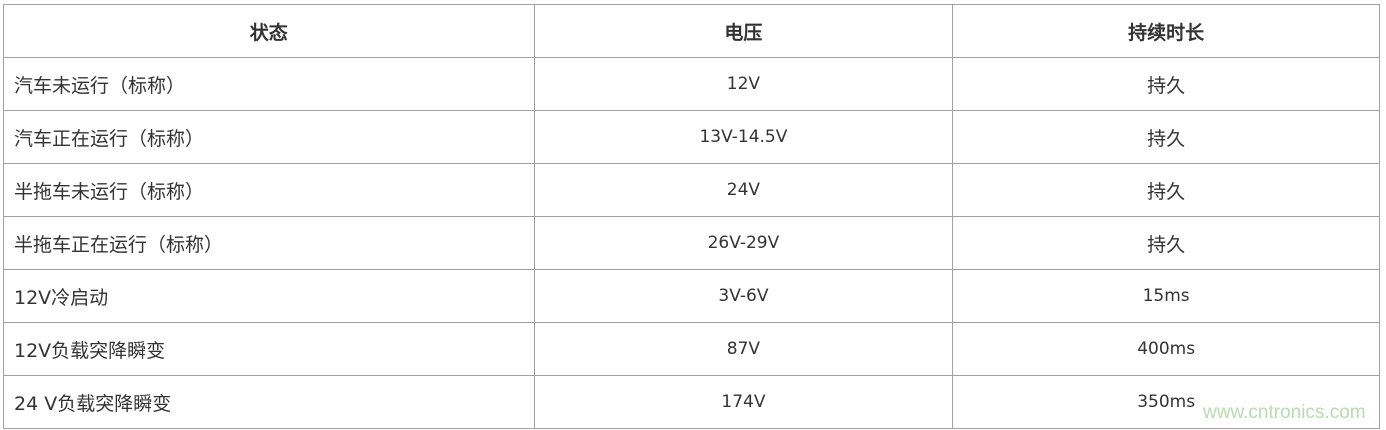 Image resolution: width=1386 pixels, height=430 pixels. I want to click on state-cell: 12V负载突降瞬变, so click(269, 349).